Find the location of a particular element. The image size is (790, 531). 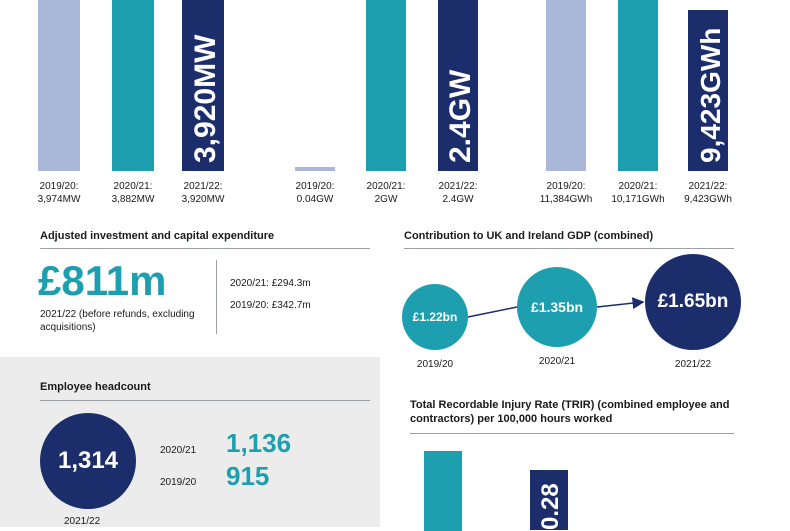

gdp-circle-3: £1.65bn is located at coordinates (693, 302).